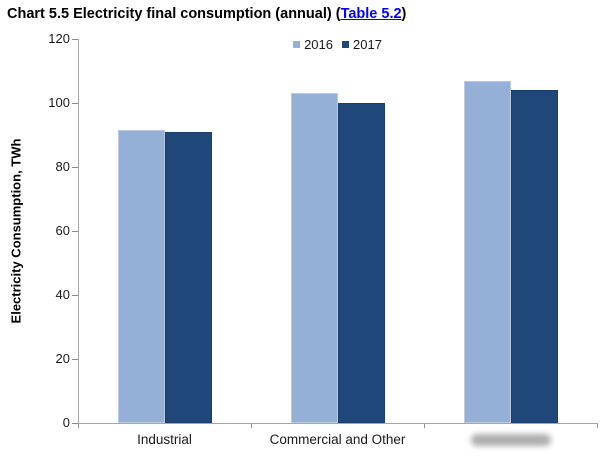 Image resolution: width=600 pixels, height=457 pixels. Describe the element at coordinates (59, 102) in the screenshot. I see `y-tick-label: 100` at that location.